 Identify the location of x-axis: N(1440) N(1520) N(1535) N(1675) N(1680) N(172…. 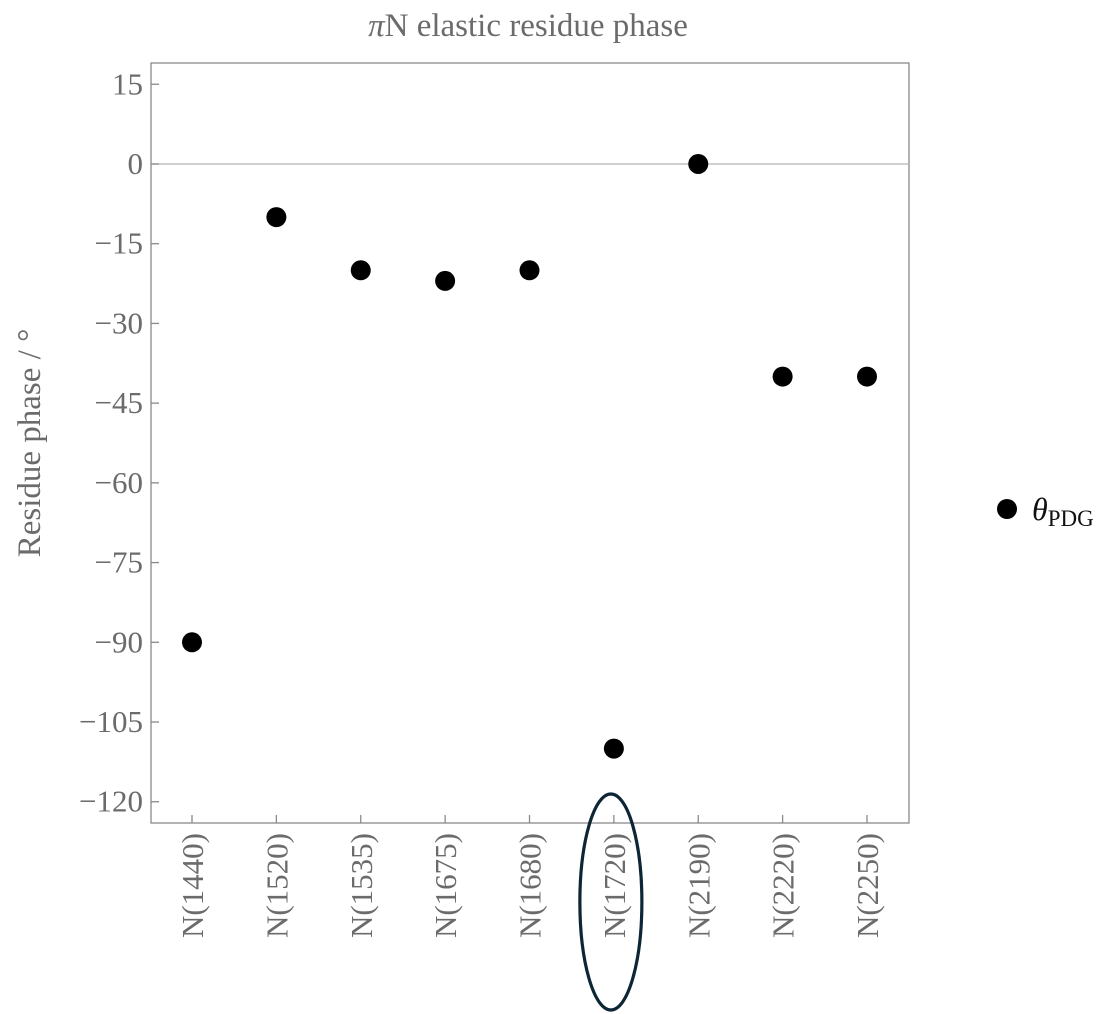
(530, 876).